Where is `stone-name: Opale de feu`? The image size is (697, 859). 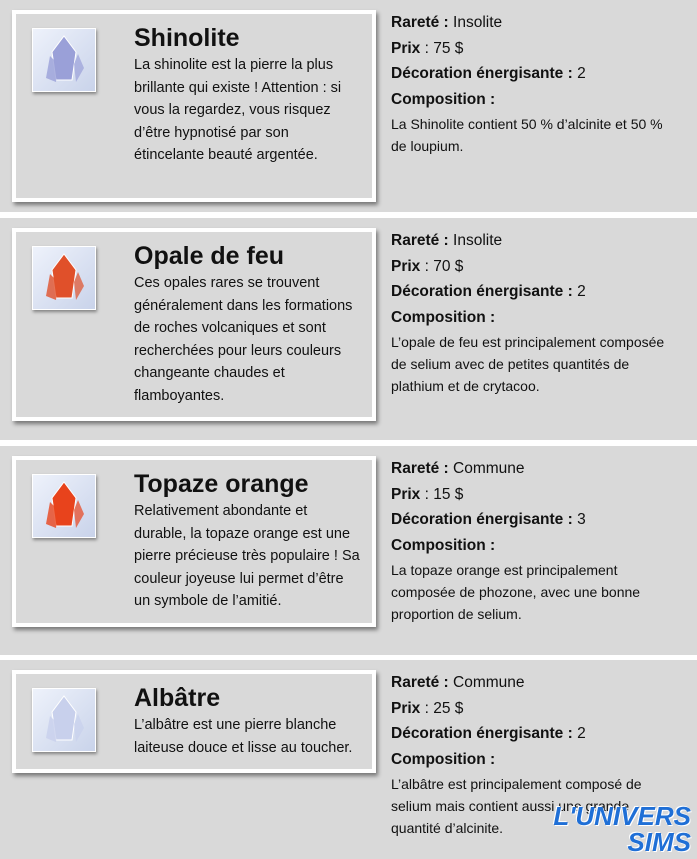
stone-name: Opale de feu is located at coordinates (209, 256).